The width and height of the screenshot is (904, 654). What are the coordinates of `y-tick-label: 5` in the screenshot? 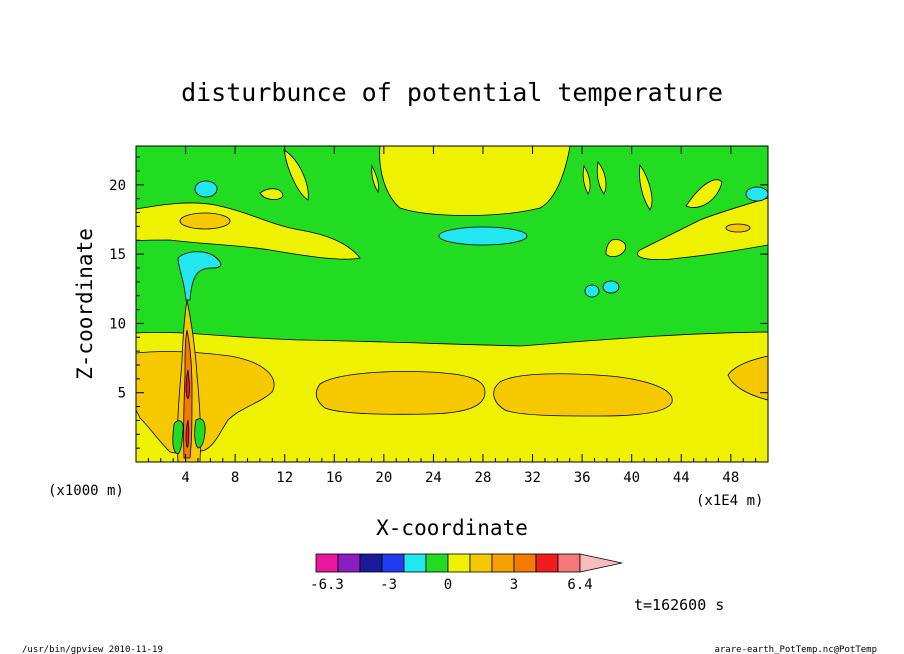 It's located at (122, 394).